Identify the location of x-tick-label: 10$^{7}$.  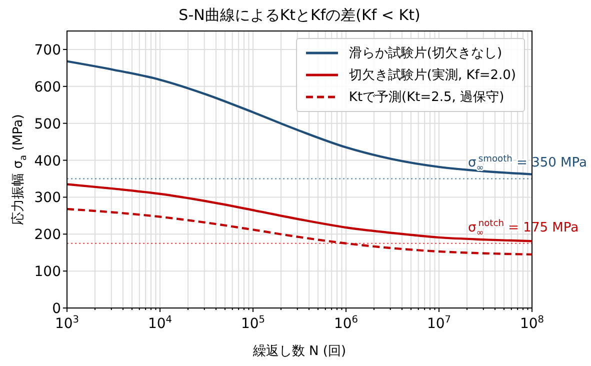
(439, 323).